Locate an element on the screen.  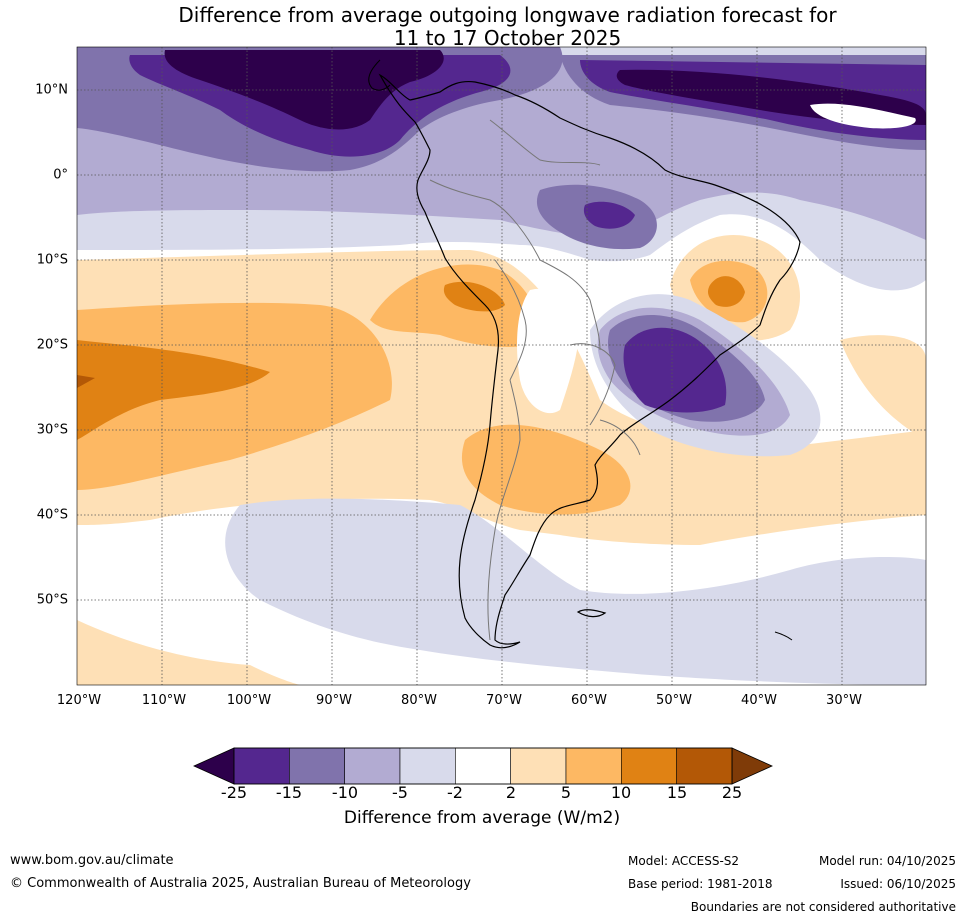
near-average-region-north-atlantic is located at coordinates (863, 116).